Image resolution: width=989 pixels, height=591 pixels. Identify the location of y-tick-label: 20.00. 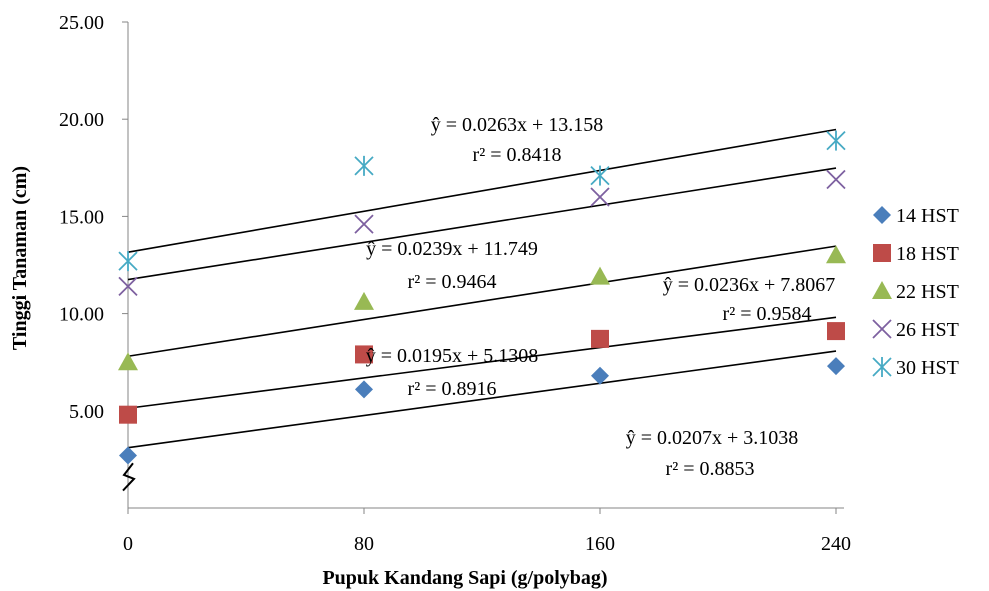
(81, 120).